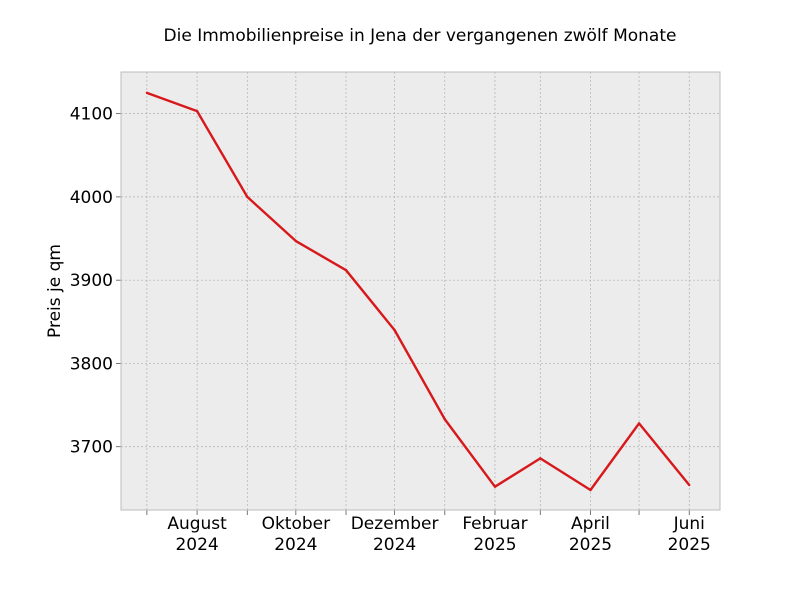 The height and width of the screenshot is (600, 800). Describe the element at coordinates (395, 524) in the screenshot. I see `x-tick-label: Dezember` at that location.